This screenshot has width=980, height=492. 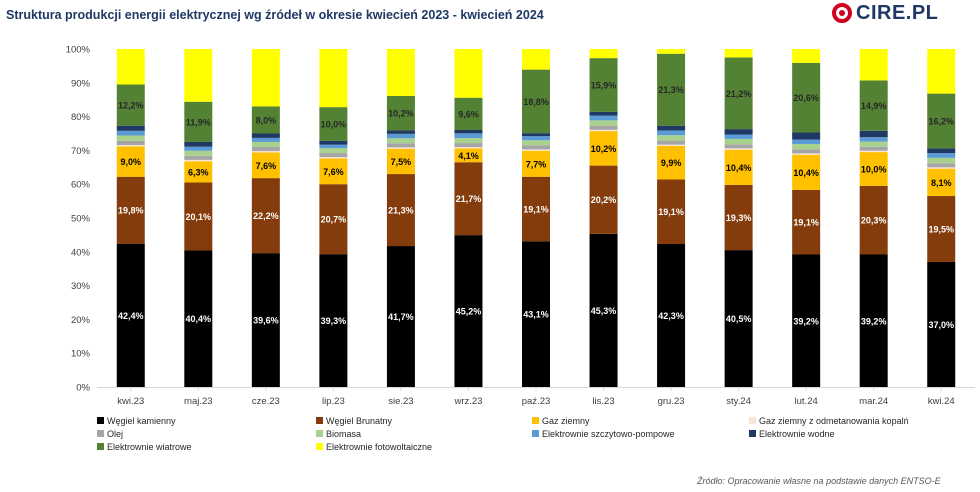 What do you see at coordinates (874, 221) in the screenshot?
I see `data-label: 20,3%` at bounding box center [874, 221].